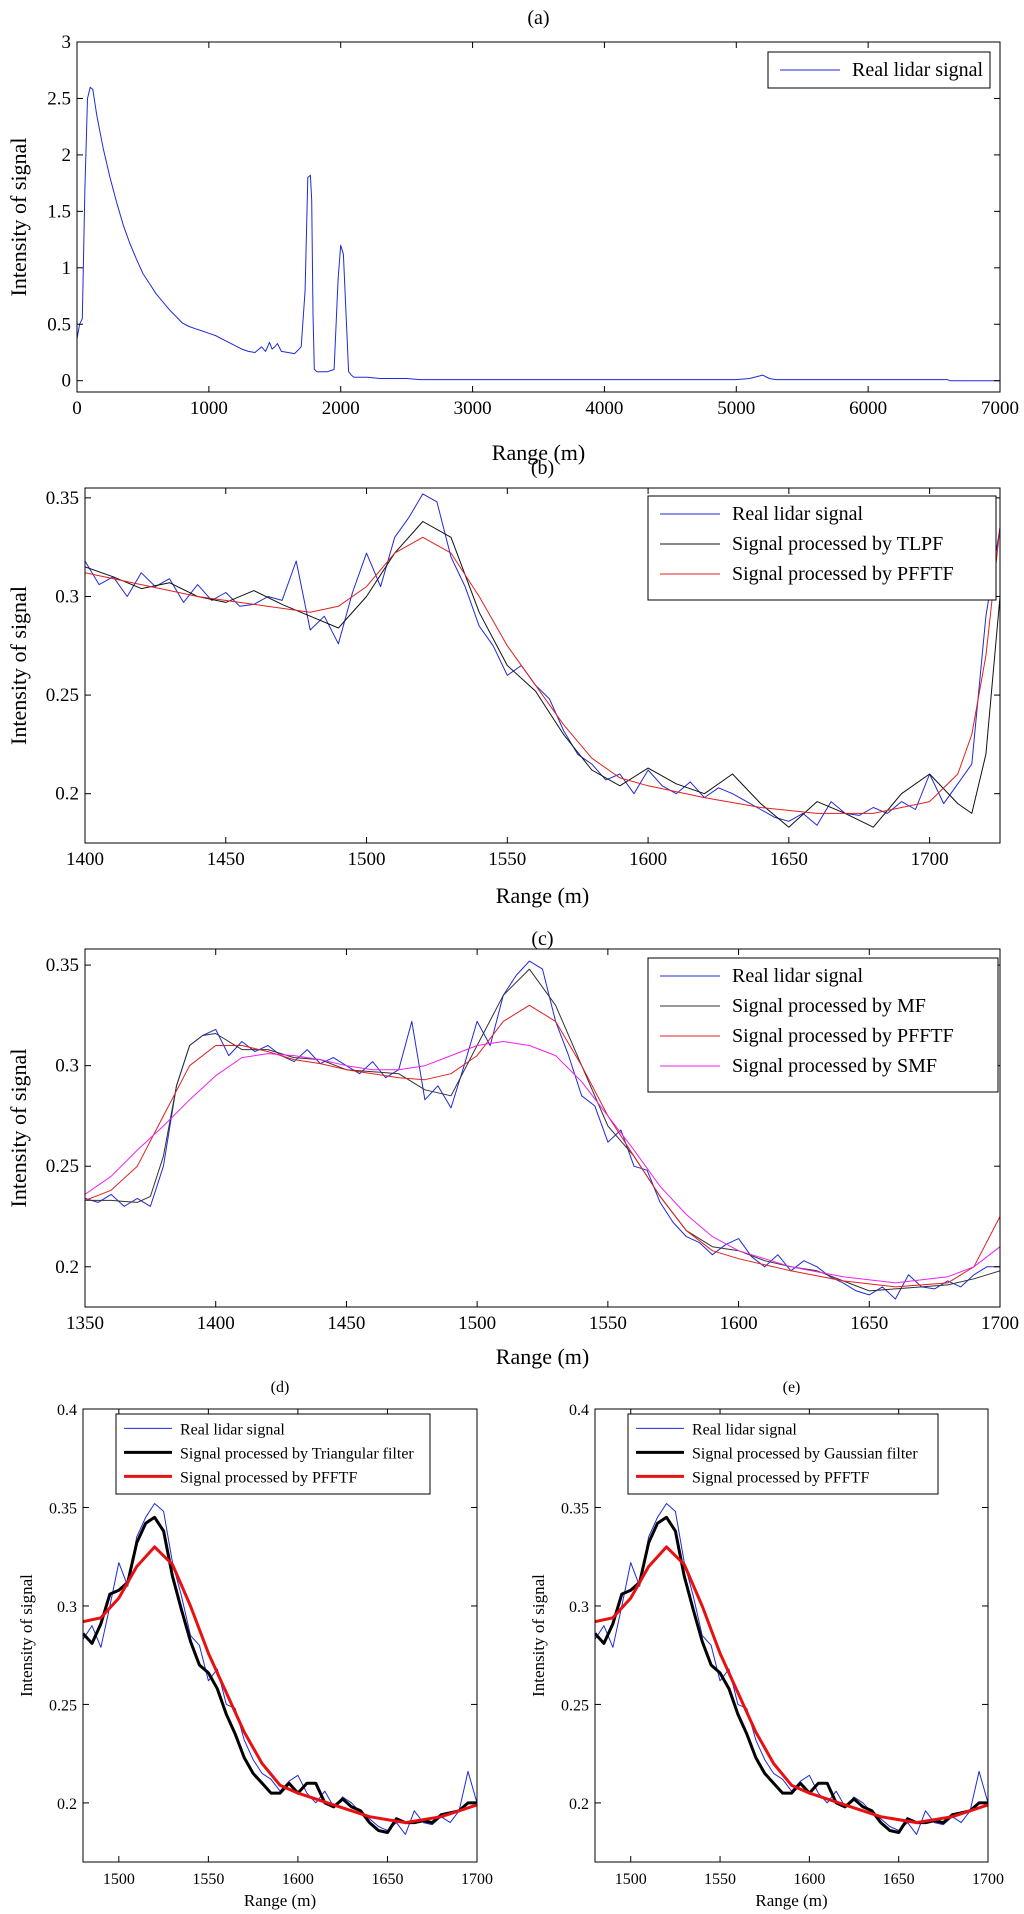 The height and width of the screenshot is (1914, 1024). Describe the element at coordinates (604, 408) in the screenshot. I see `x-tick-label: 4000` at that location.